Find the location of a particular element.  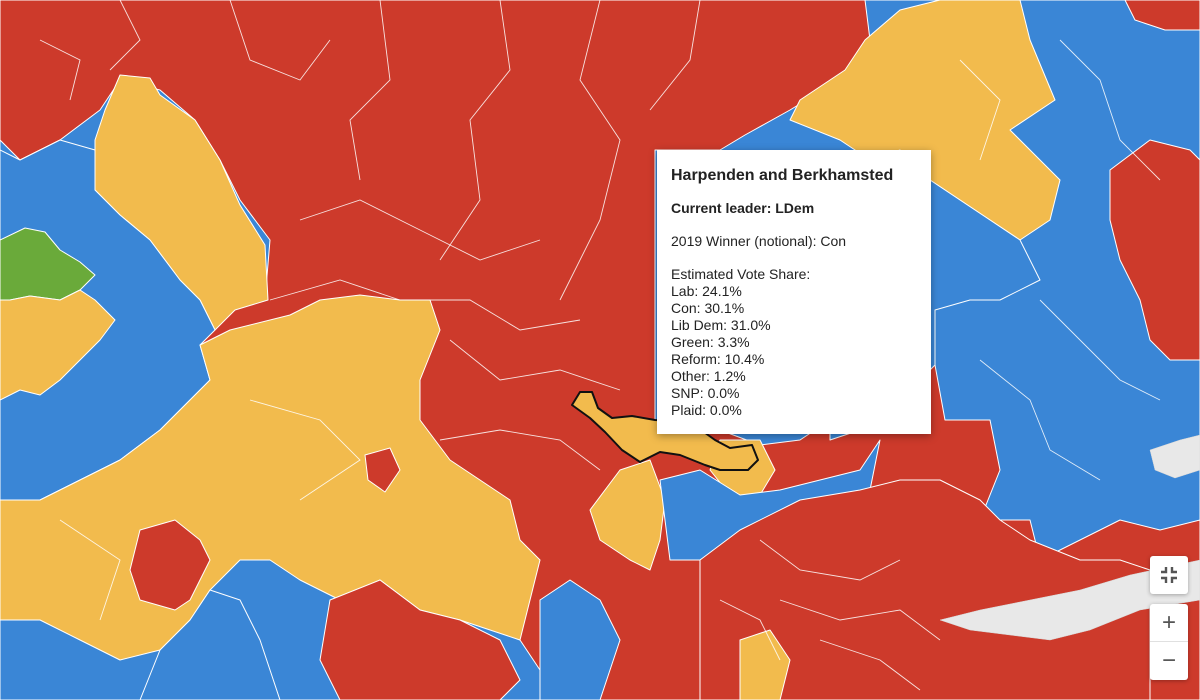

zoom-controls: + − is located at coordinates (1169, 642).